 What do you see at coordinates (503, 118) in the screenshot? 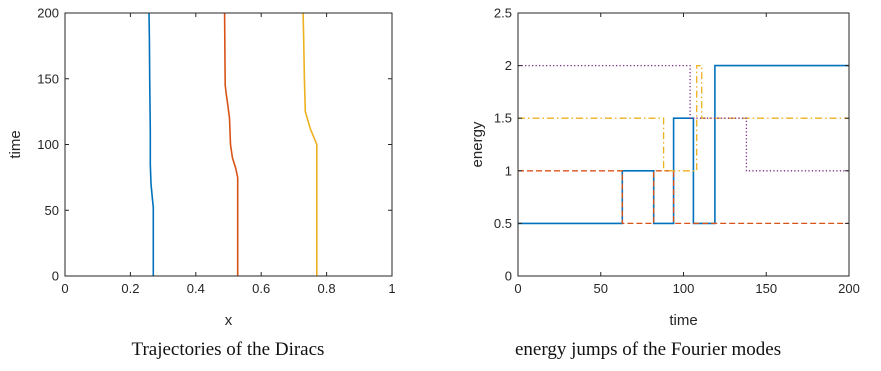
I see `y-tick-label: 1.5` at bounding box center [503, 118].